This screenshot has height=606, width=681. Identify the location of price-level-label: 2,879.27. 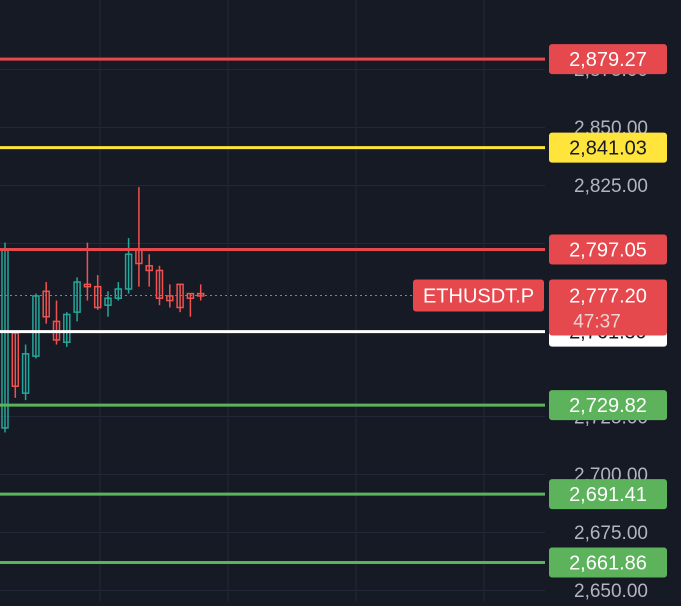
(608, 60).